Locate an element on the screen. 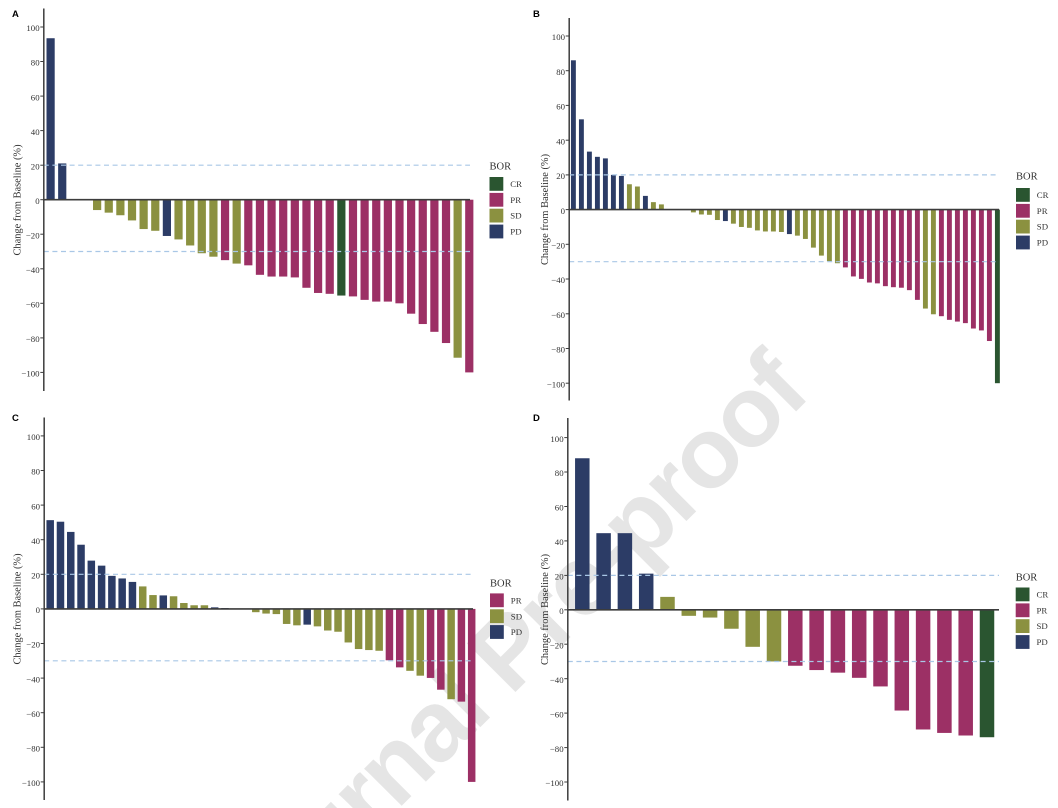 Image resolution: width=1058 pixels, height=808 pixels. svg-text: D is located at coordinates (536, 418).